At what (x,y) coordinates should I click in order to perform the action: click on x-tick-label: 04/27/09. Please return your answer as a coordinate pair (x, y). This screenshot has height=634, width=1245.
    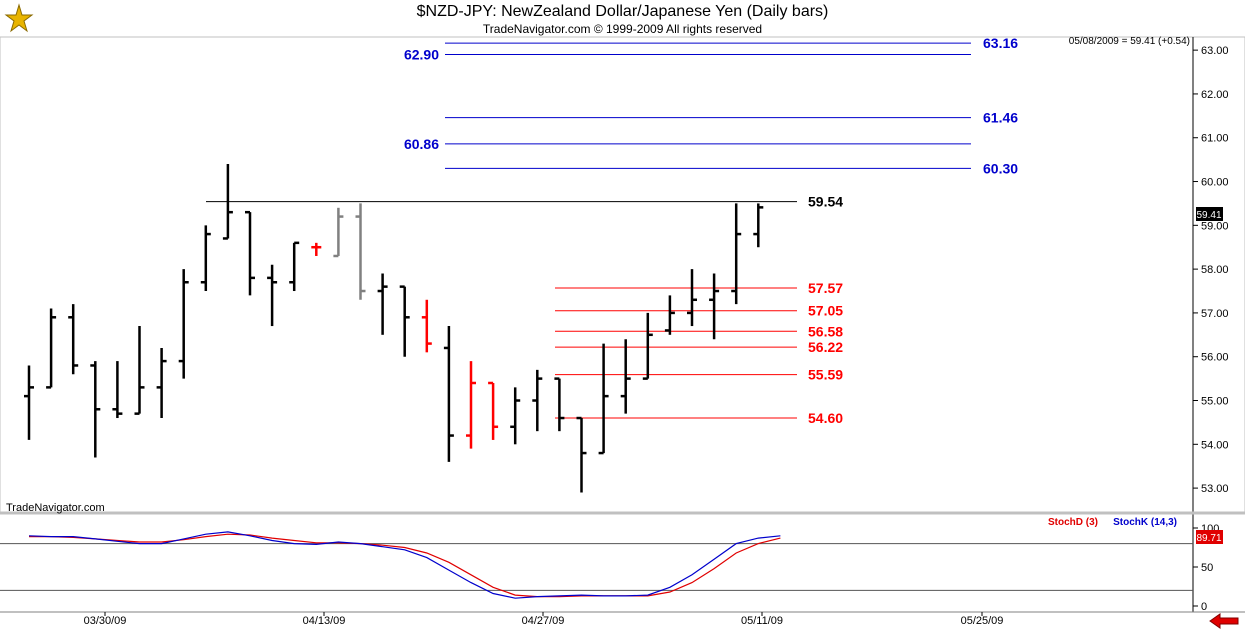
    Looking at the image, I should click on (543, 621).